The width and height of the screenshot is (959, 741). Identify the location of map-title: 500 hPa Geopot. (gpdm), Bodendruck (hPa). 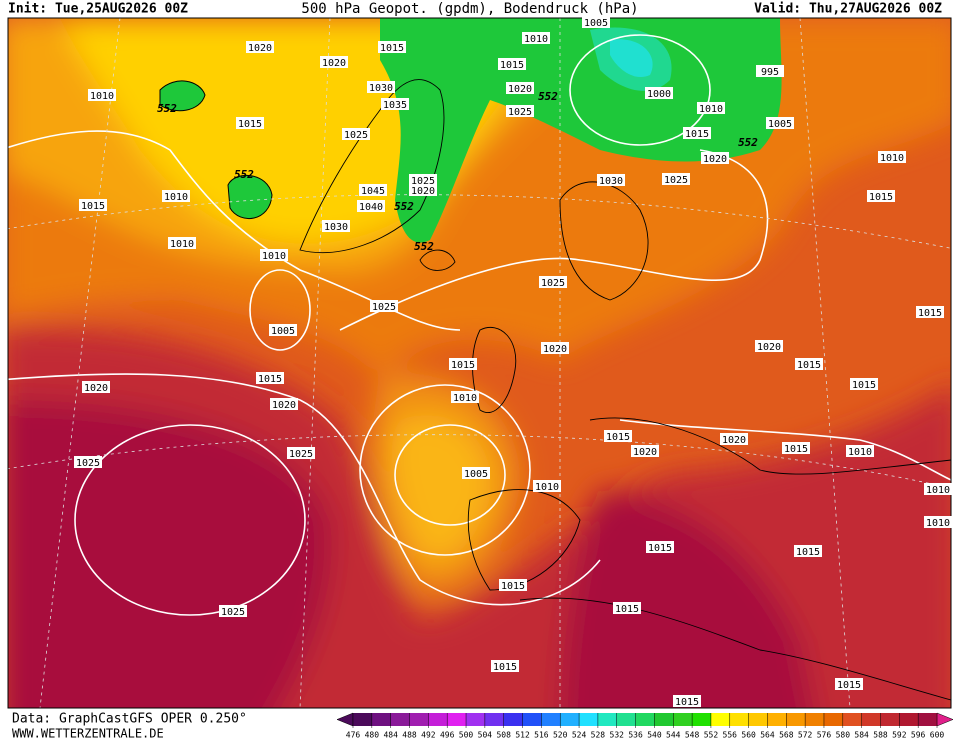
(469, 9).